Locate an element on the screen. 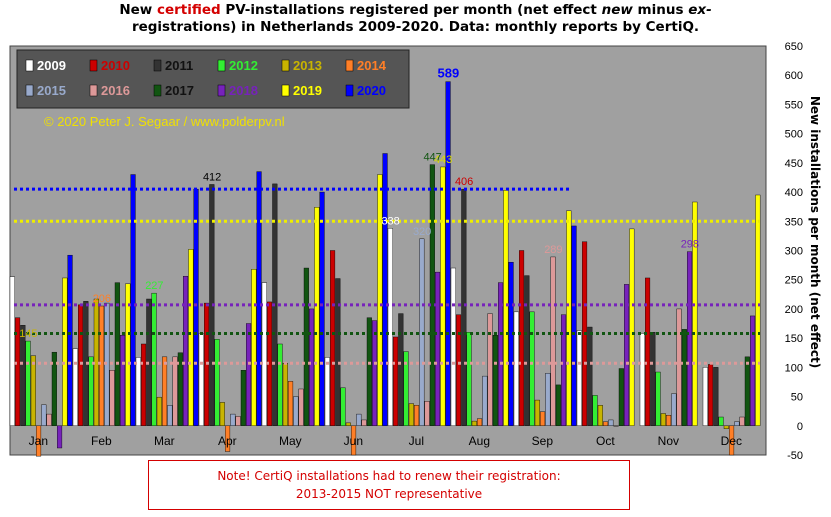  bar-2015-nov is located at coordinates (674, 409).